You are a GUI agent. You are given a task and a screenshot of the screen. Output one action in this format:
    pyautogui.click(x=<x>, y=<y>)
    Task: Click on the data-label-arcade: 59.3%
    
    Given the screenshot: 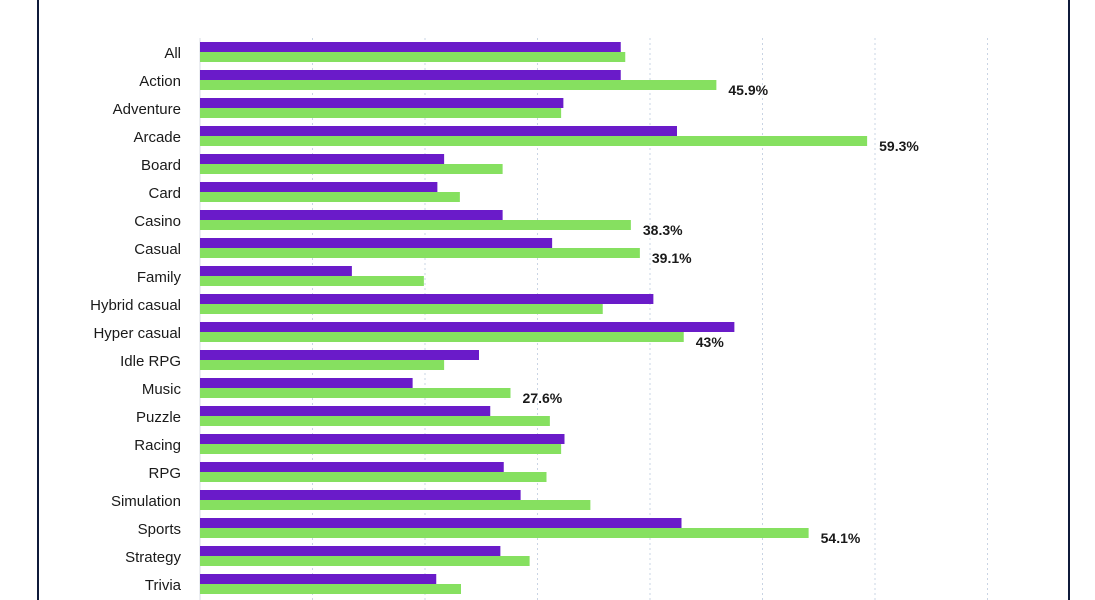 What is the action you would take?
    pyautogui.click(x=899, y=146)
    